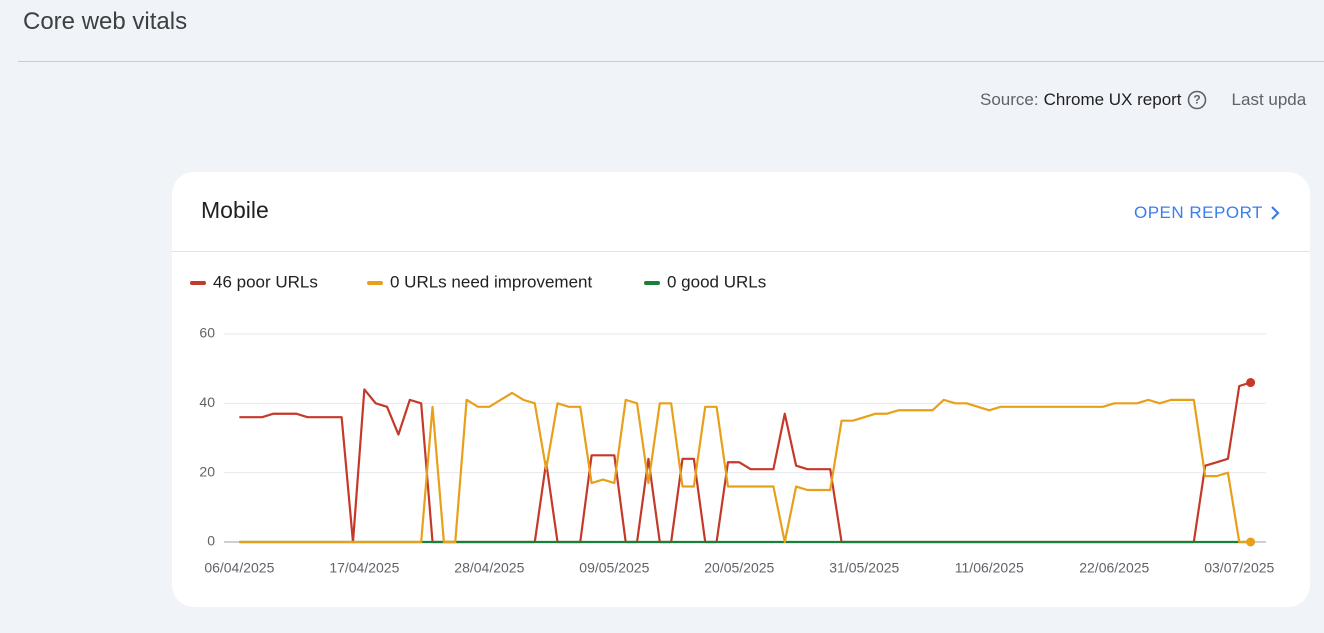  I want to click on source-link: Chrome UX report, so click(1112, 99).